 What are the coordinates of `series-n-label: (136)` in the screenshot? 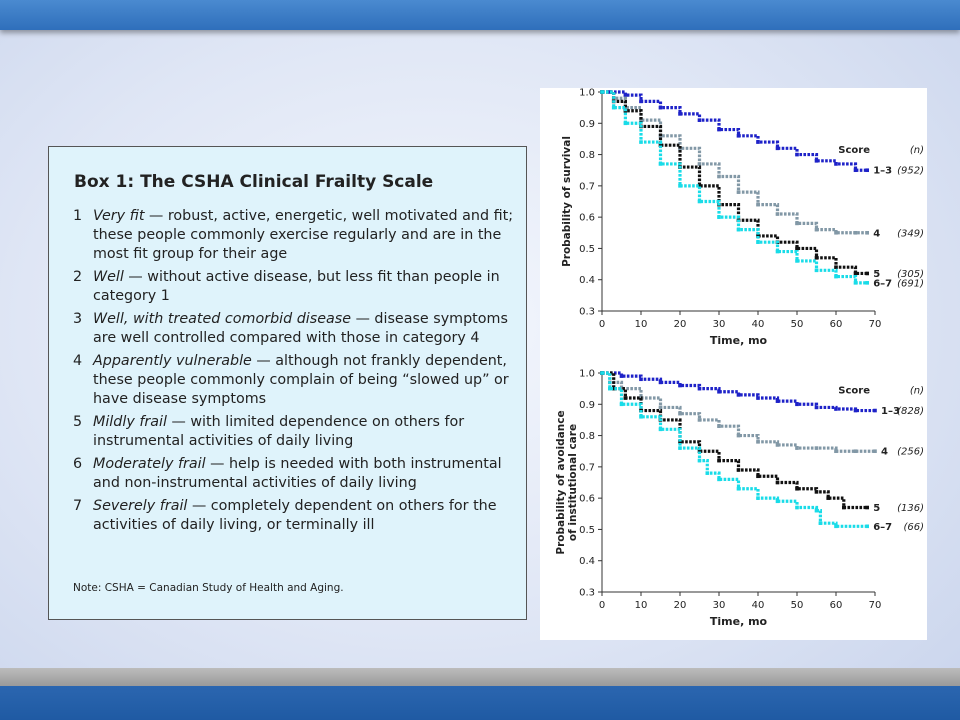 It's located at (910, 508).